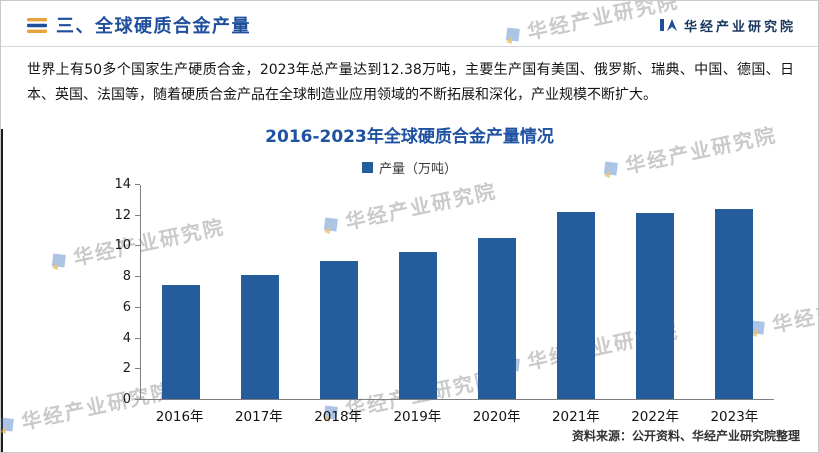  I want to click on x-tick-label: 2018年, so click(338, 417).